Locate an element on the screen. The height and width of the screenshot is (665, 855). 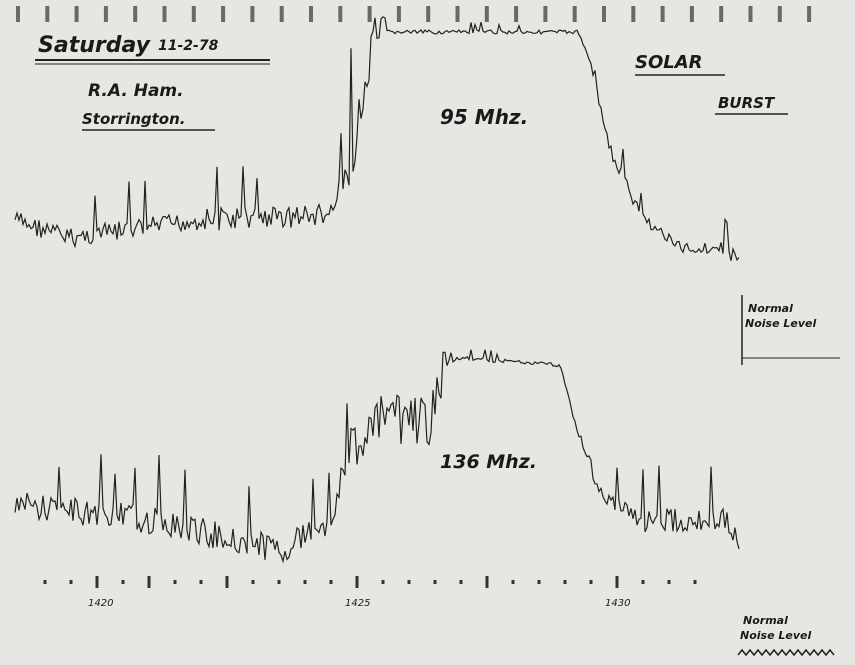
bottom-tick-row is located at coordinates (370, 582).